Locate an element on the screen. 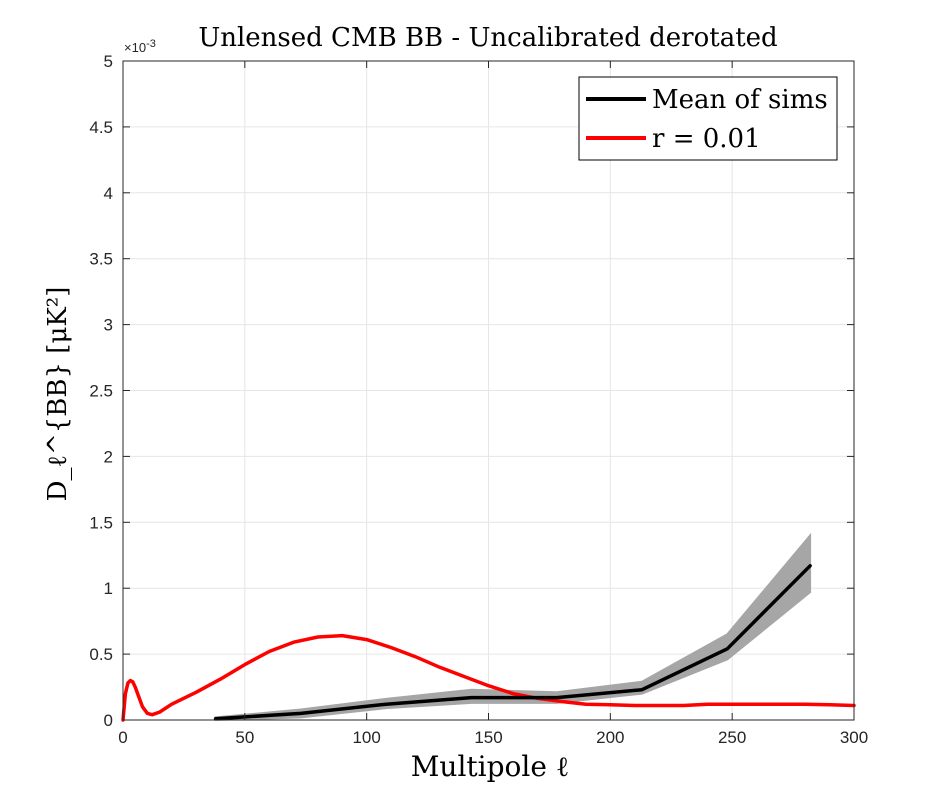 The image size is (945, 810). legend-label-mean-of-sims: Mean of sims is located at coordinates (740, 100).